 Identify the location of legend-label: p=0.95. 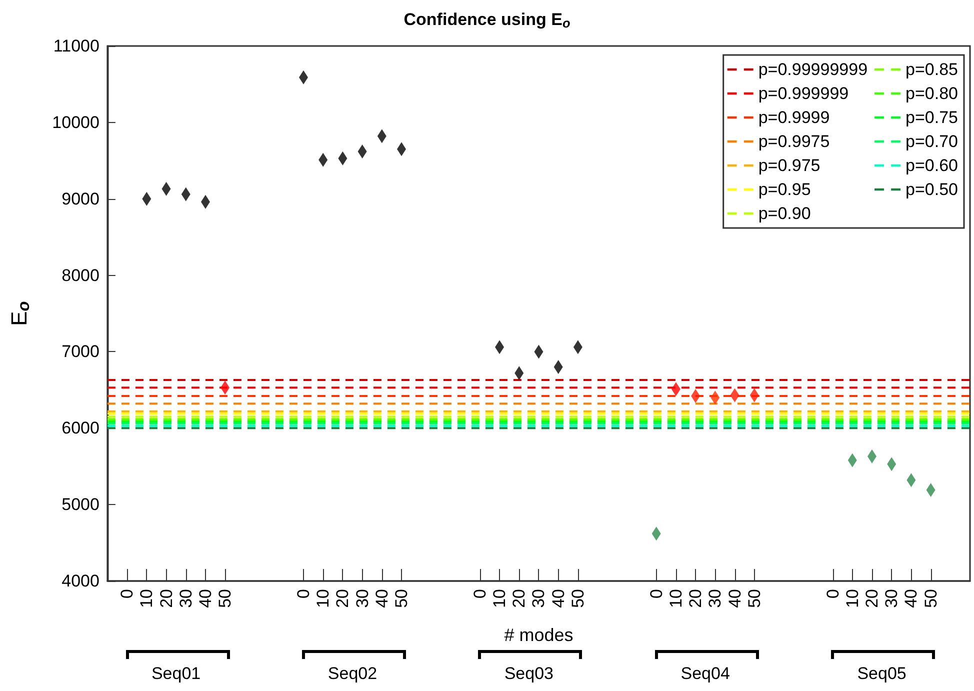
(784, 189).